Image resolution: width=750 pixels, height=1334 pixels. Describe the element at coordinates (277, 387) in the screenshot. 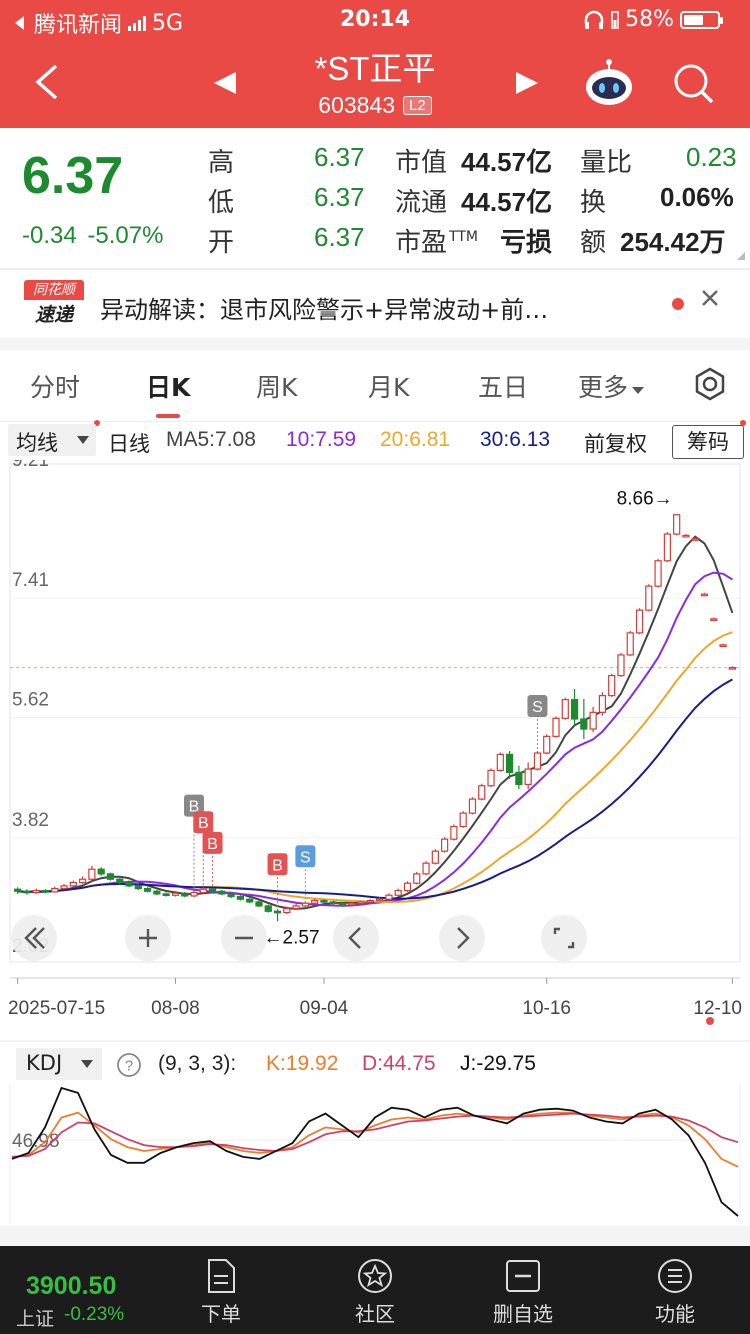

I see `tab-weekly-k: 周K` at that location.